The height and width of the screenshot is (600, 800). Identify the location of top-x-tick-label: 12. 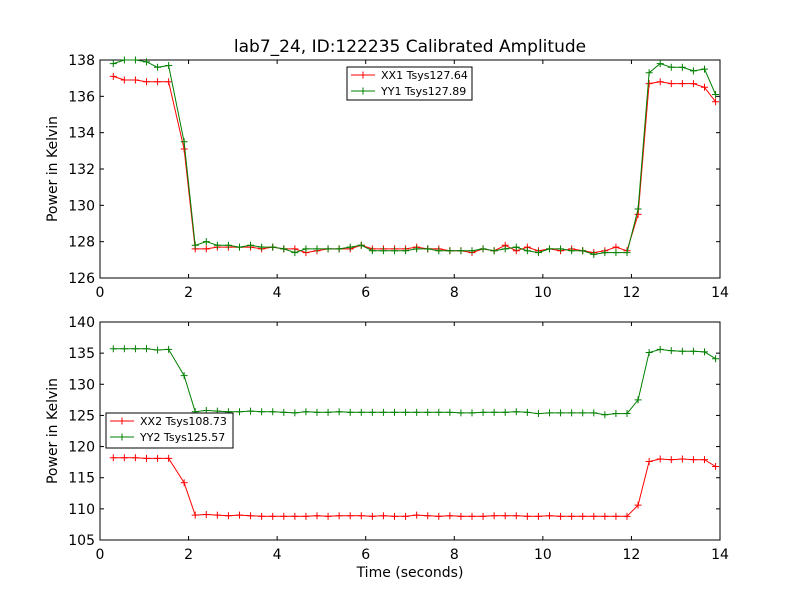
(632, 293).